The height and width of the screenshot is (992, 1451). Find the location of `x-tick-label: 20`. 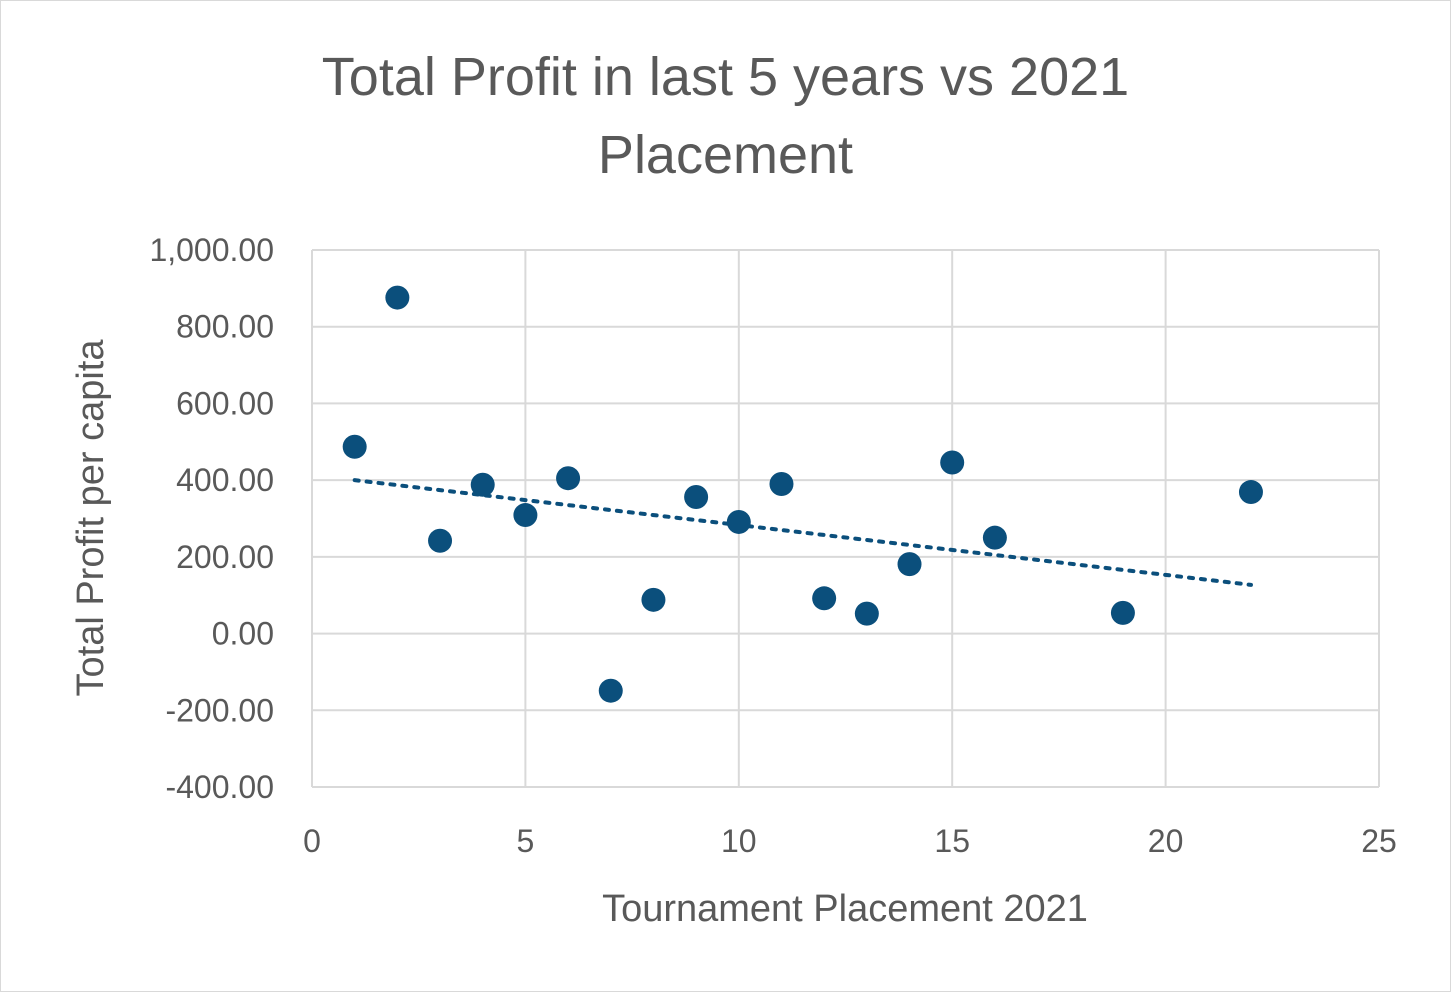

x-tick-label: 20 is located at coordinates (1166, 841).